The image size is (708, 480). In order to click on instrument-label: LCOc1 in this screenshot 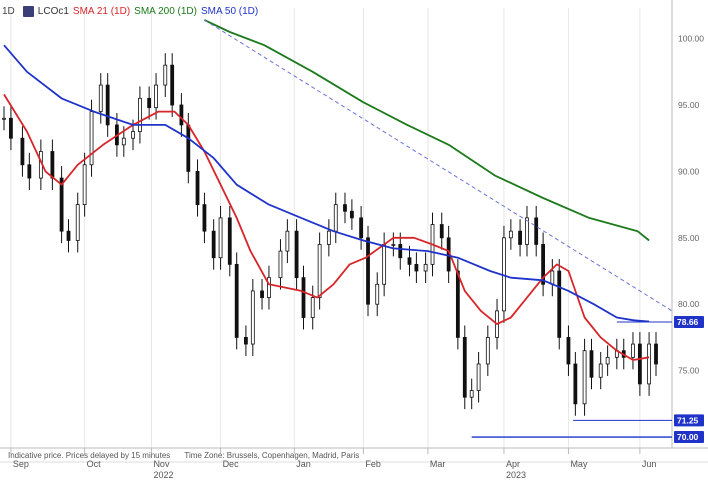, I will do `click(53, 11)`.